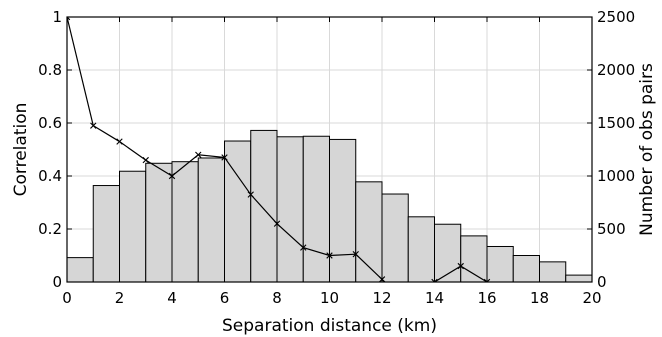 The width and height of the screenshot is (662, 337). What do you see at coordinates (21, 150) in the screenshot?
I see `y-axis-left-label: Correlation` at bounding box center [21, 150].